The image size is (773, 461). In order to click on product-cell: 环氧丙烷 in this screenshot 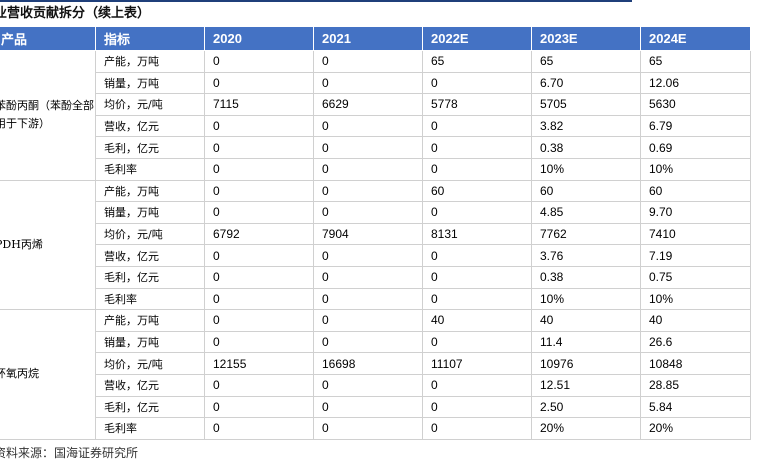, I will do `click(48, 374)`.